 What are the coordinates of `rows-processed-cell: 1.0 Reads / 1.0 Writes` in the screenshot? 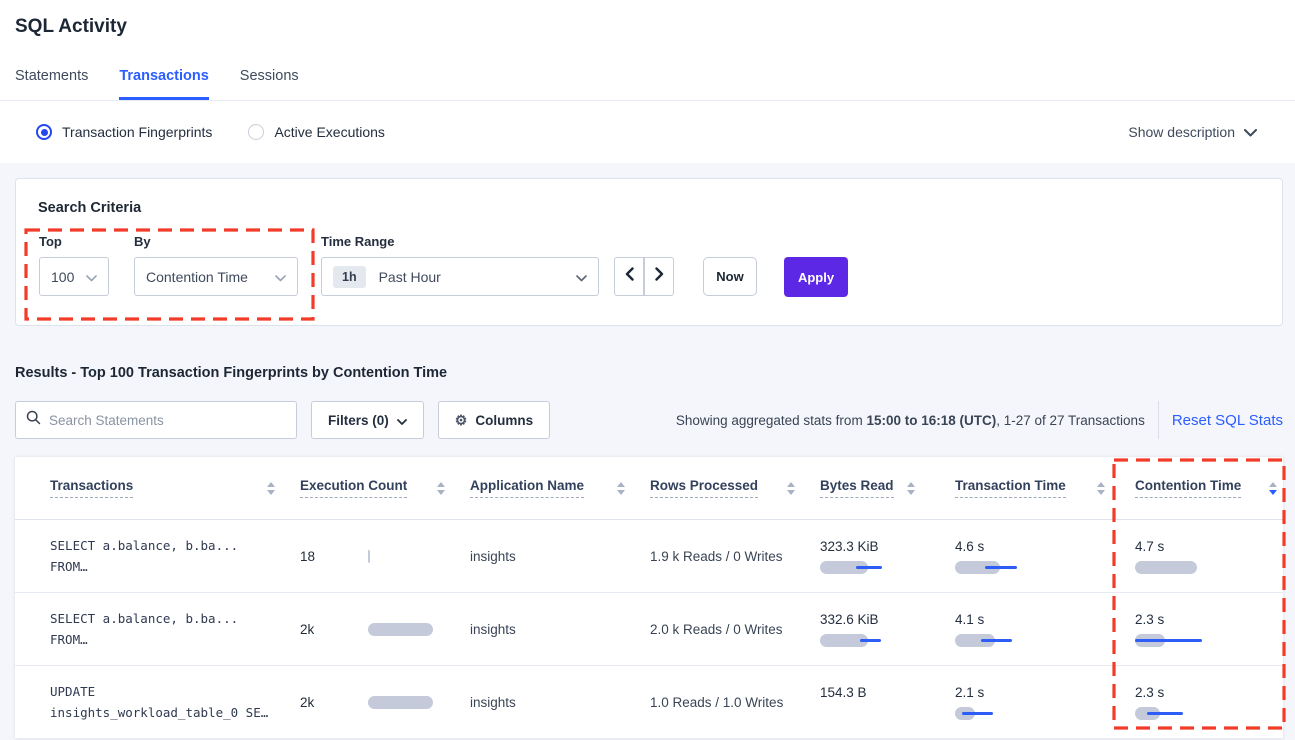 It's located at (717, 702).